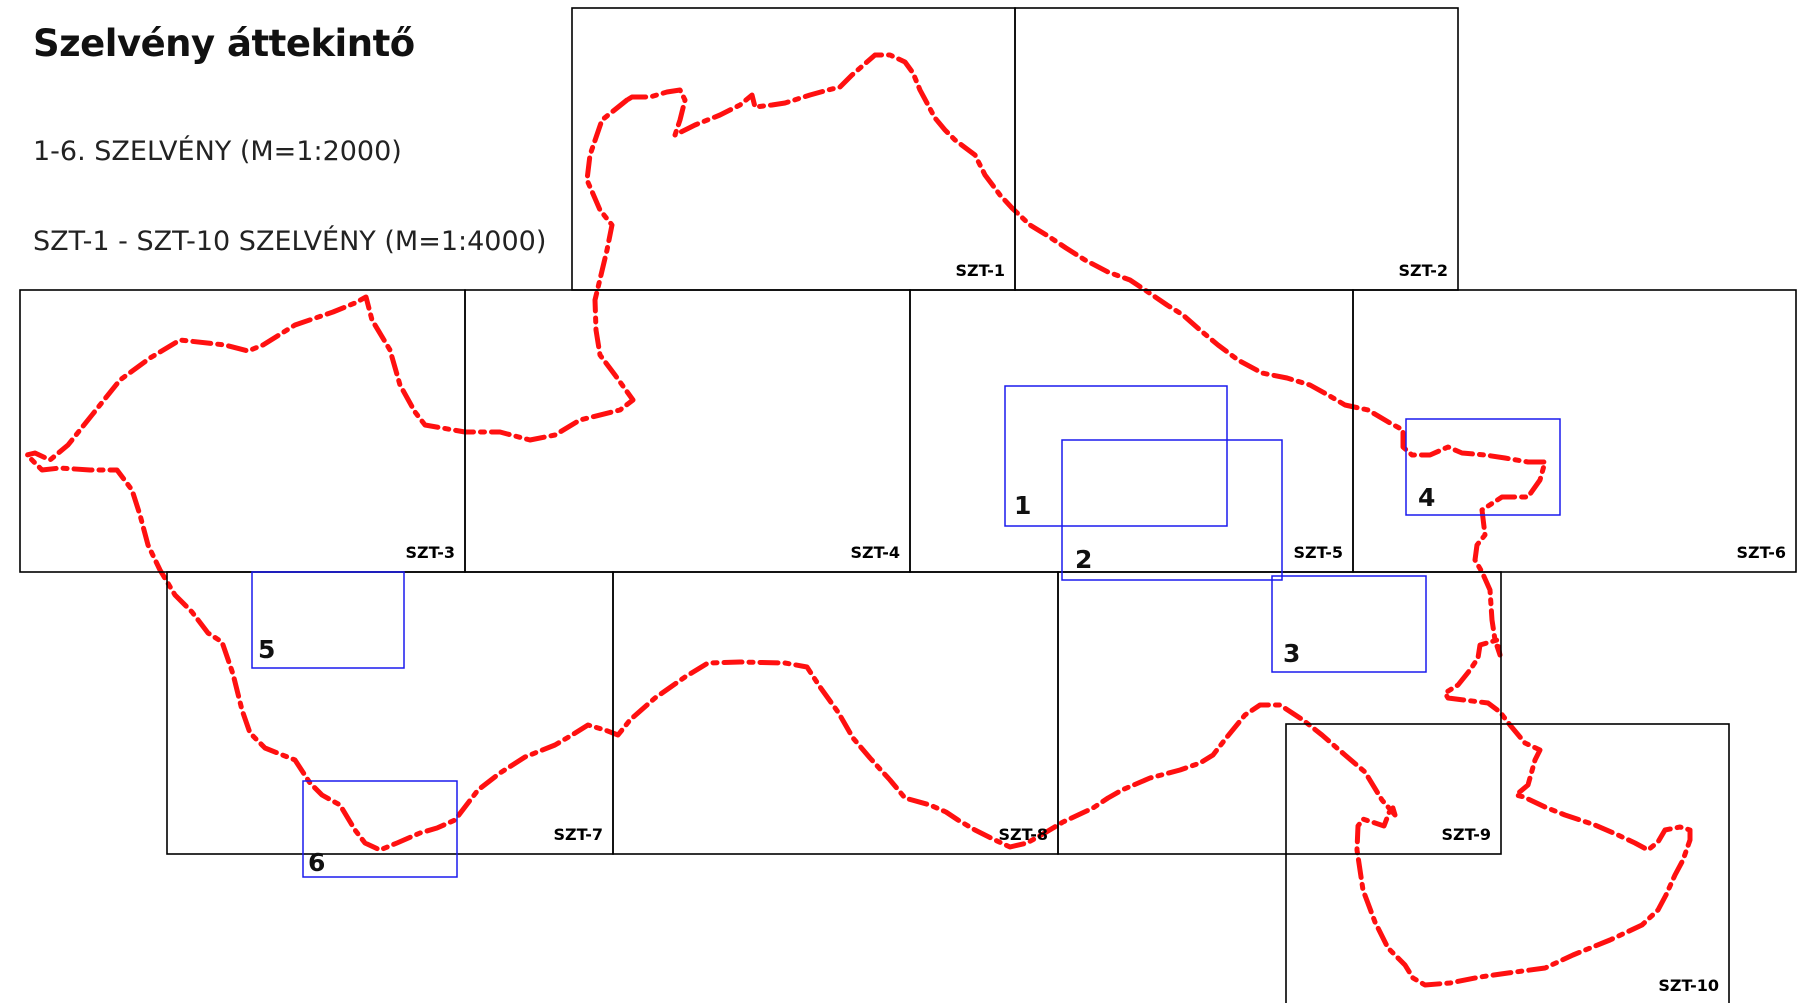  Describe the element at coordinates (1426, 497) in the screenshot. I see `detail-label-4: 4` at that location.